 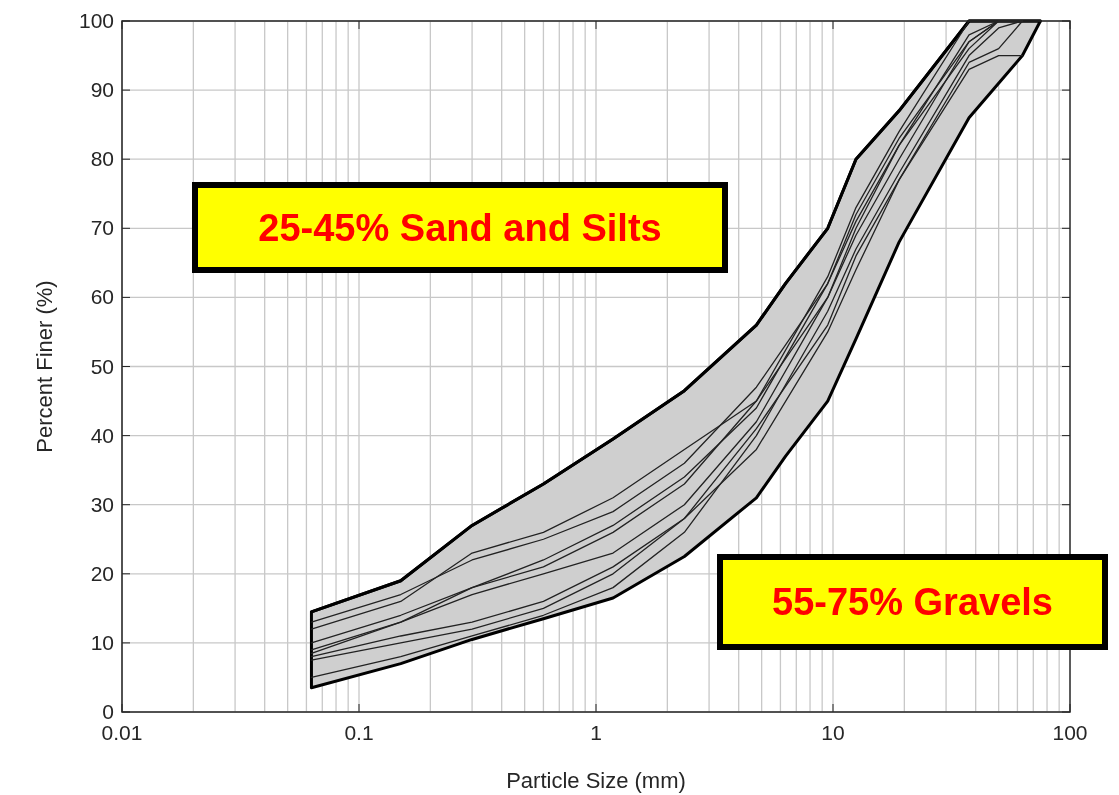 I want to click on x-axis-title: Particle Size (mm), so click(x=596, y=780).